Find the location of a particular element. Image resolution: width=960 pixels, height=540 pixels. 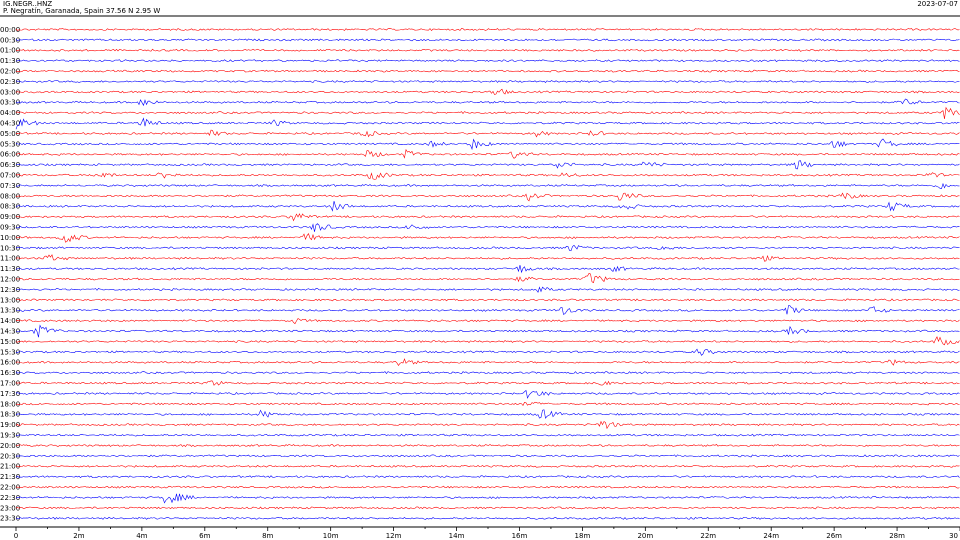

x-tick-label-0: 0 is located at coordinates (16, 536).